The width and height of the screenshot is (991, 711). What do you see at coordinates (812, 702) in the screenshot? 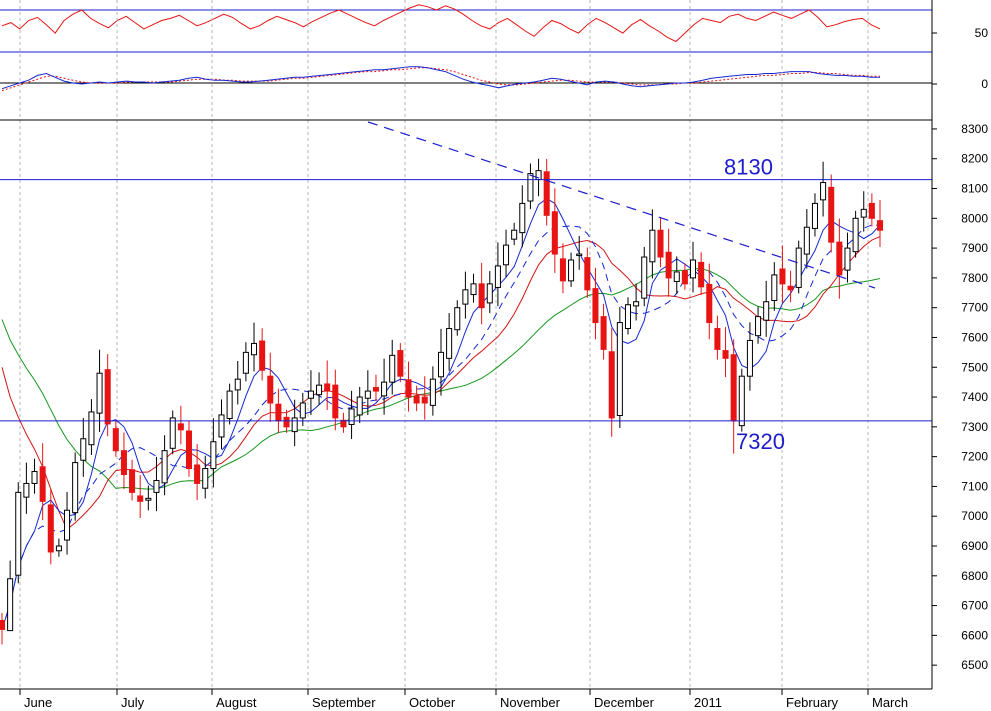
I see `x-tick-label: February` at bounding box center [812, 702].